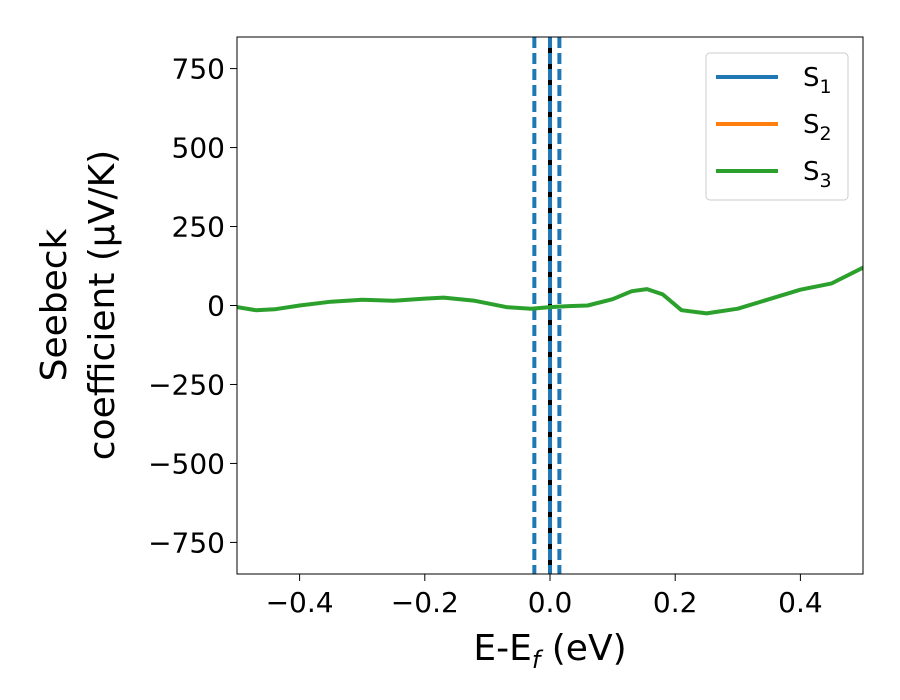 Image resolution: width=900 pixels, height=700 pixels. What do you see at coordinates (186, 463) in the screenshot?
I see `y-tick-label: −500` at bounding box center [186, 463].